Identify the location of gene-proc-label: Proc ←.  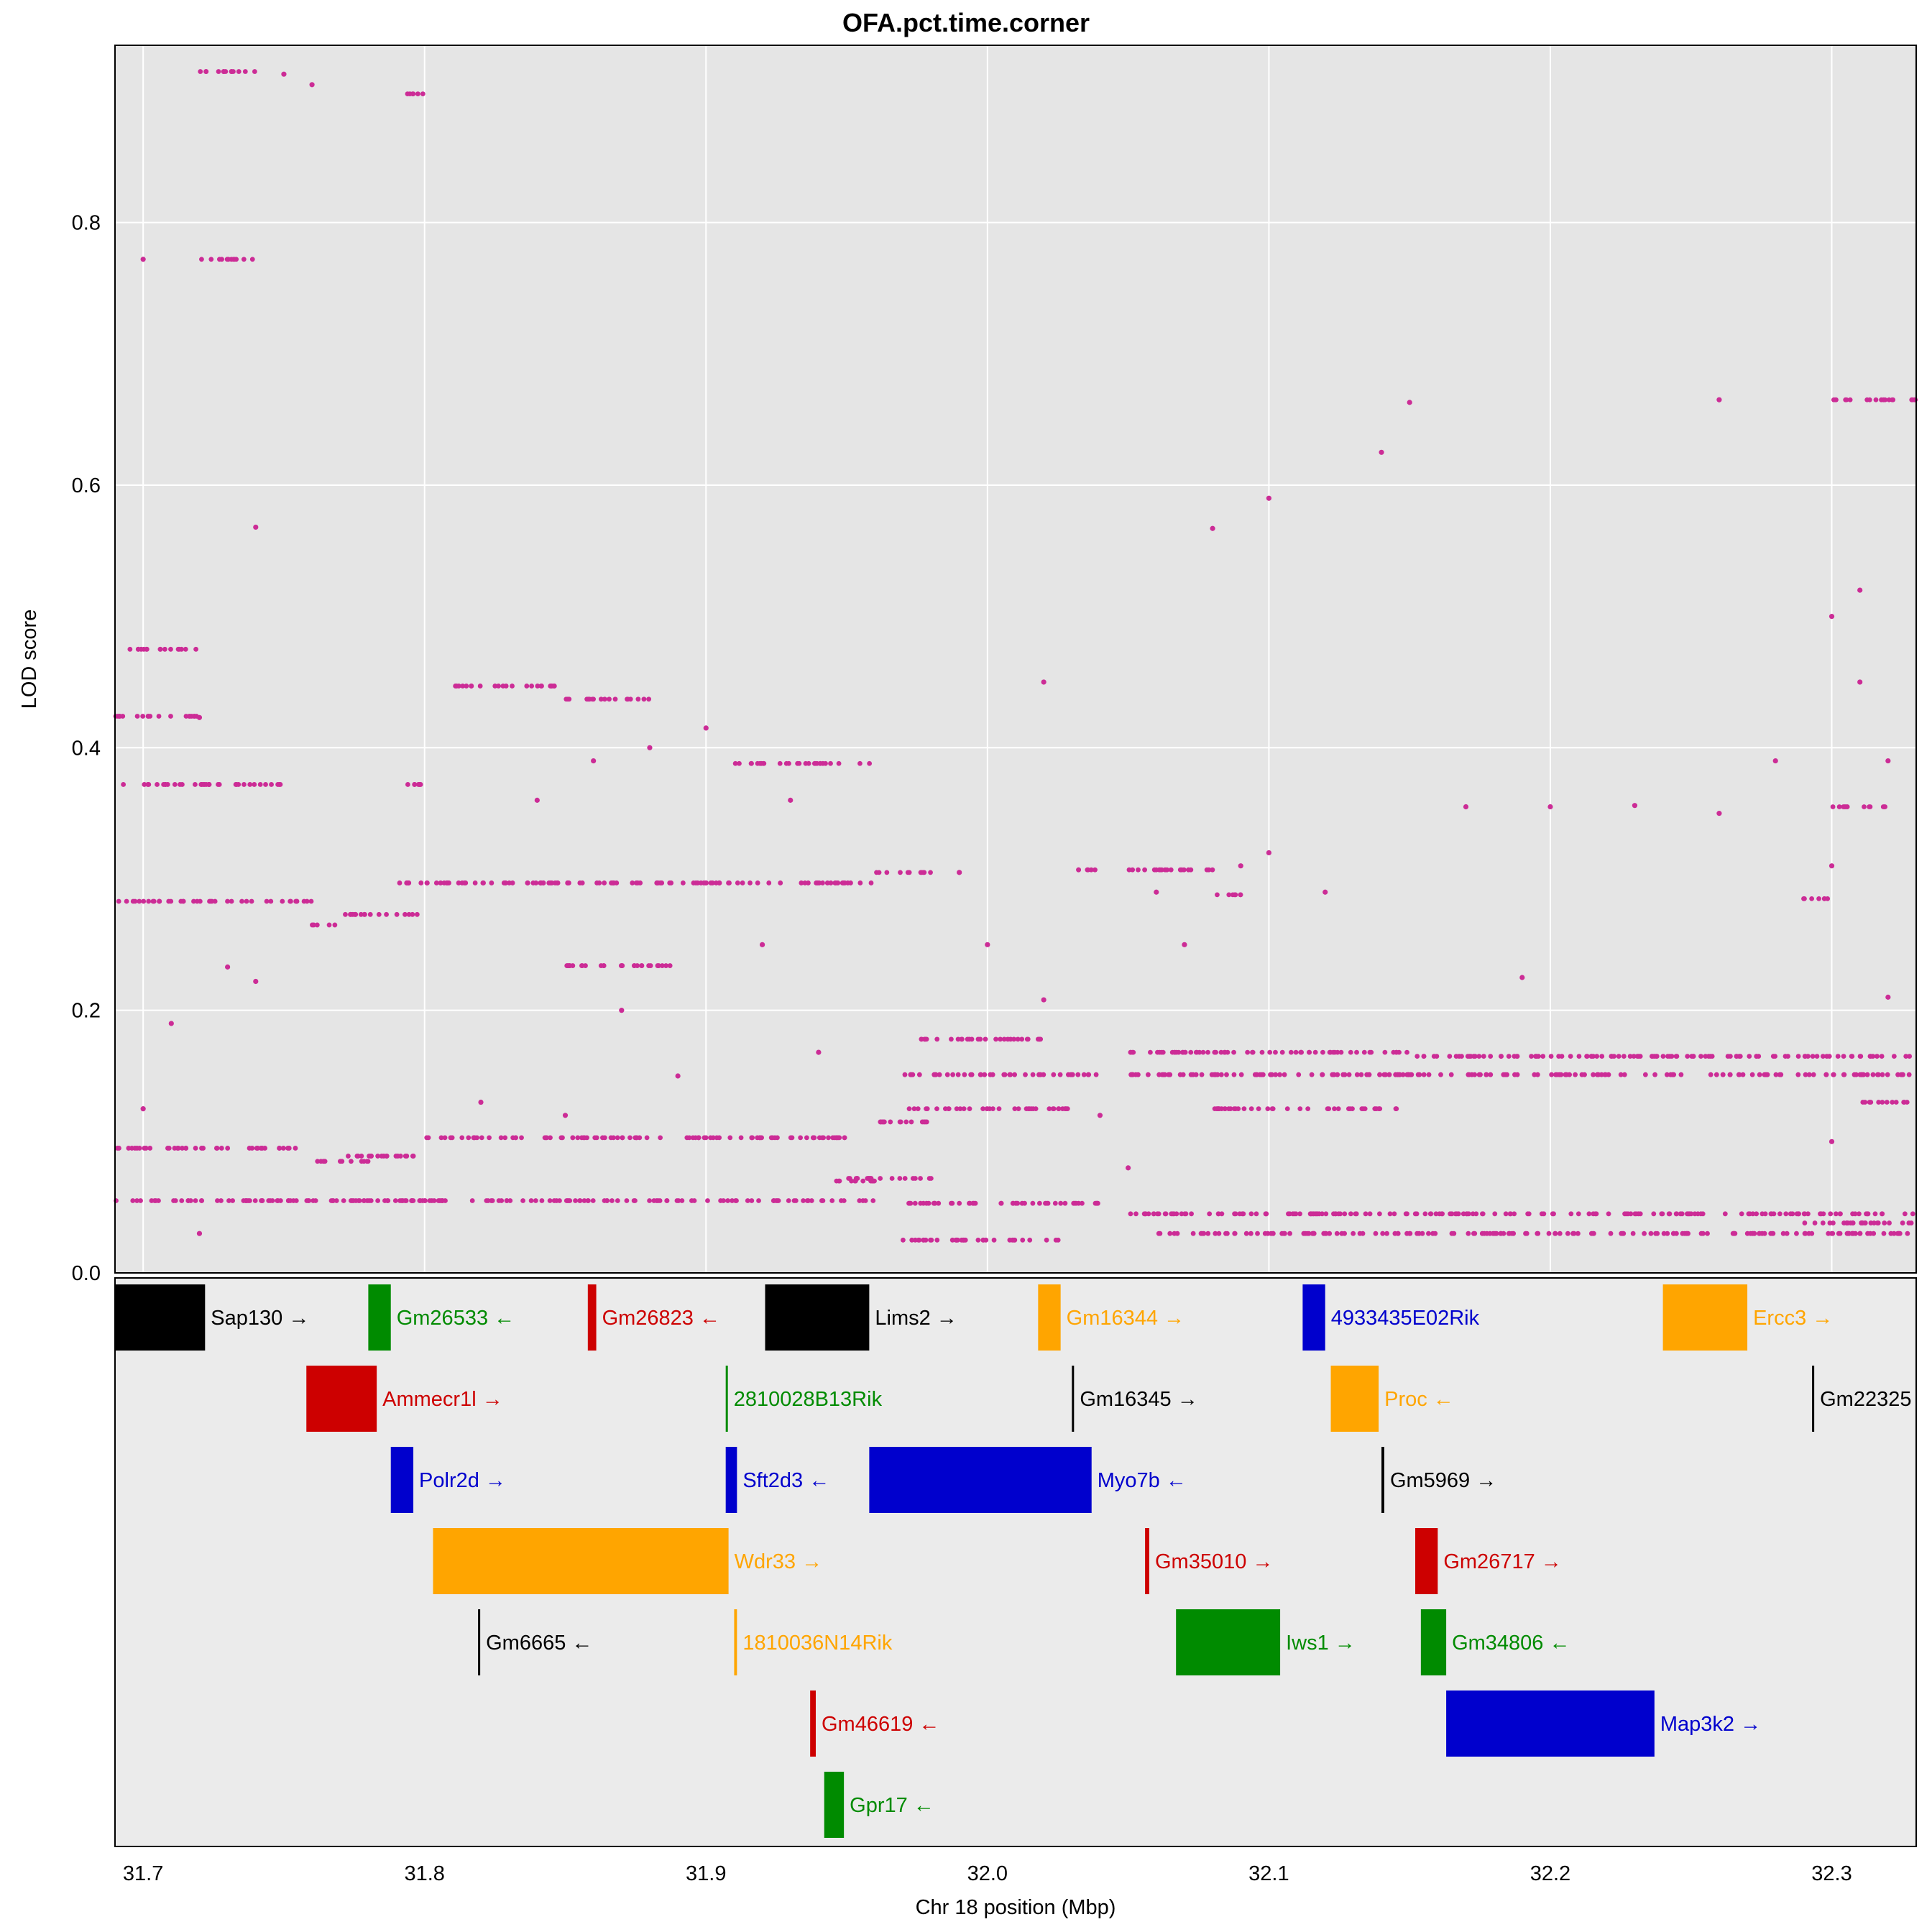
(1419, 1399).